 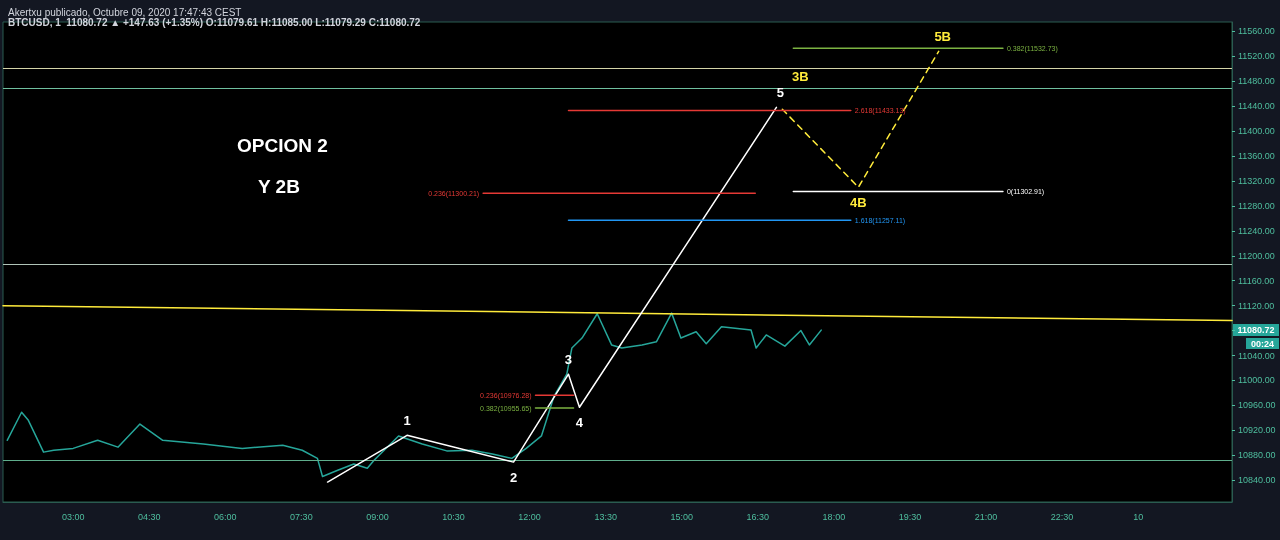 What do you see at coordinates (834, 516) in the screenshot?
I see `x-tick-label: 18:00` at bounding box center [834, 516].